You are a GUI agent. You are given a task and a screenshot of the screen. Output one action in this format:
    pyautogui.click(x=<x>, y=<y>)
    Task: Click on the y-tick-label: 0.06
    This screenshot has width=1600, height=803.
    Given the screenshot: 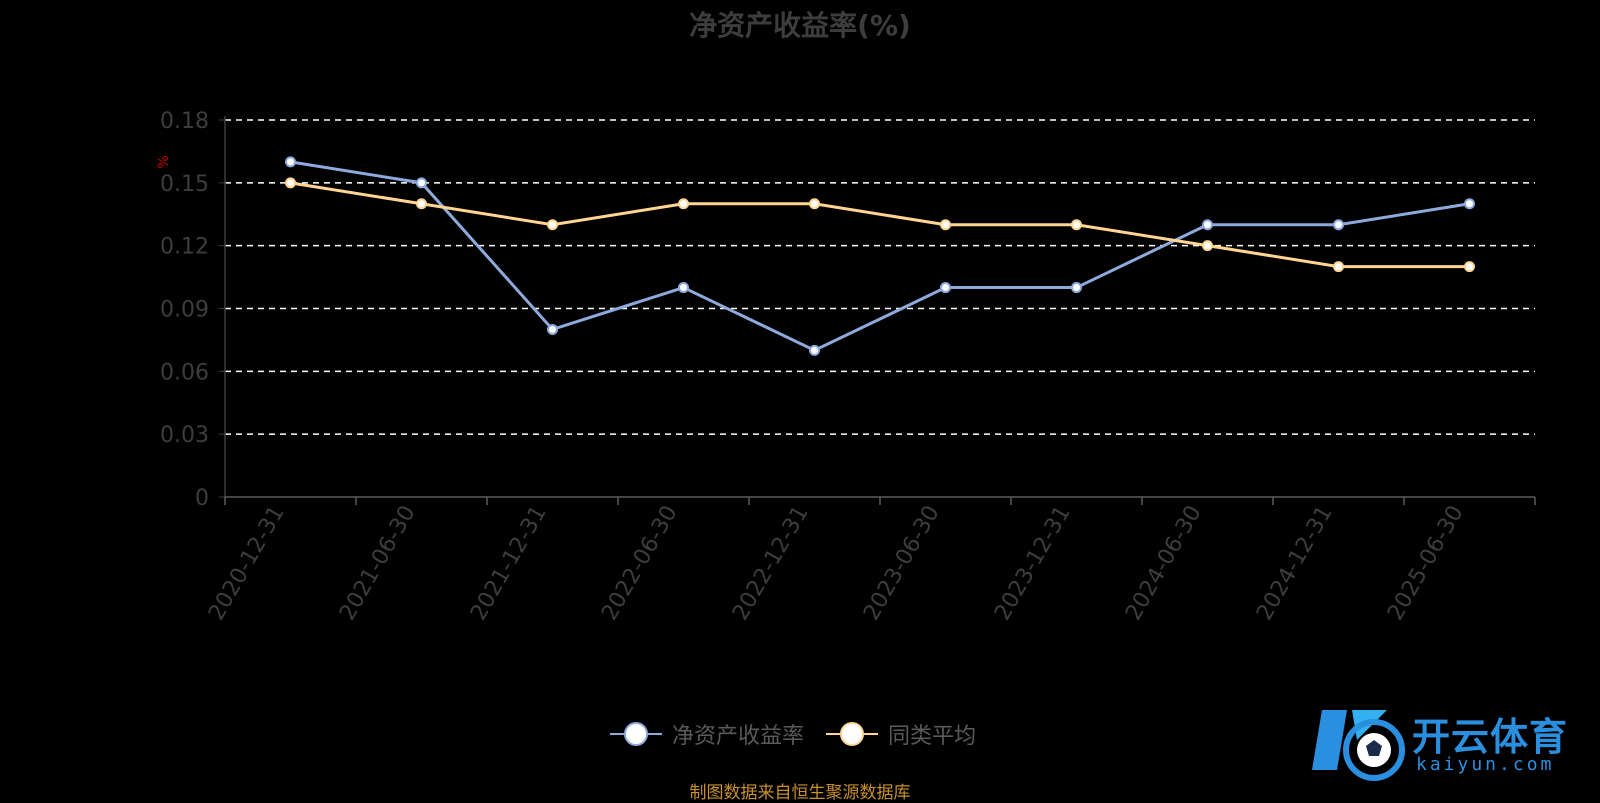 What is the action you would take?
    pyautogui.click(x=184, y=372)
    